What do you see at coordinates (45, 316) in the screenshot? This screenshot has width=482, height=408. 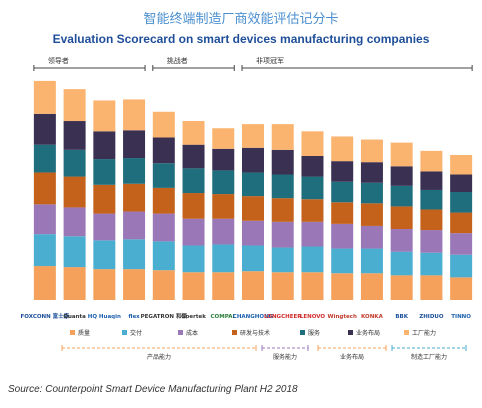 I see `category-label: FOXCONN 富士康` at bounding box center [45, 316].